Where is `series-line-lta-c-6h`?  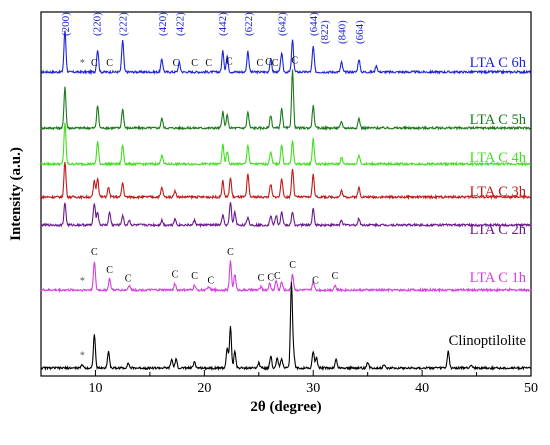 series-line-lta-c-6h is located at coordinates (286, 53).